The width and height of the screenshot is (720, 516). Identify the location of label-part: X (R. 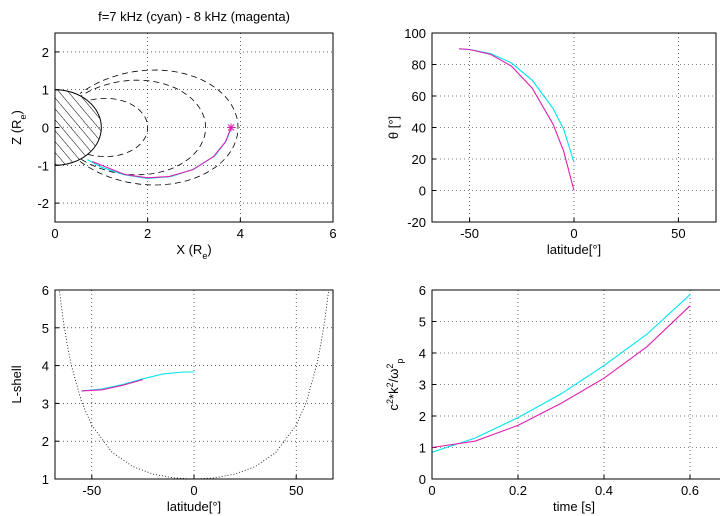
(189, 249).